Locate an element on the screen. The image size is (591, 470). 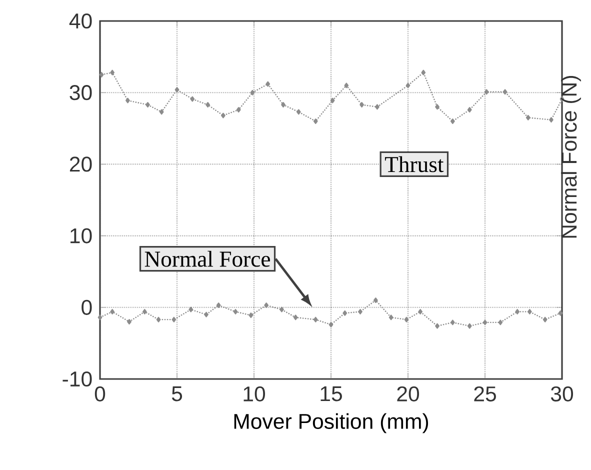
annotation: Normal Force is located at coordinates (207, 258).